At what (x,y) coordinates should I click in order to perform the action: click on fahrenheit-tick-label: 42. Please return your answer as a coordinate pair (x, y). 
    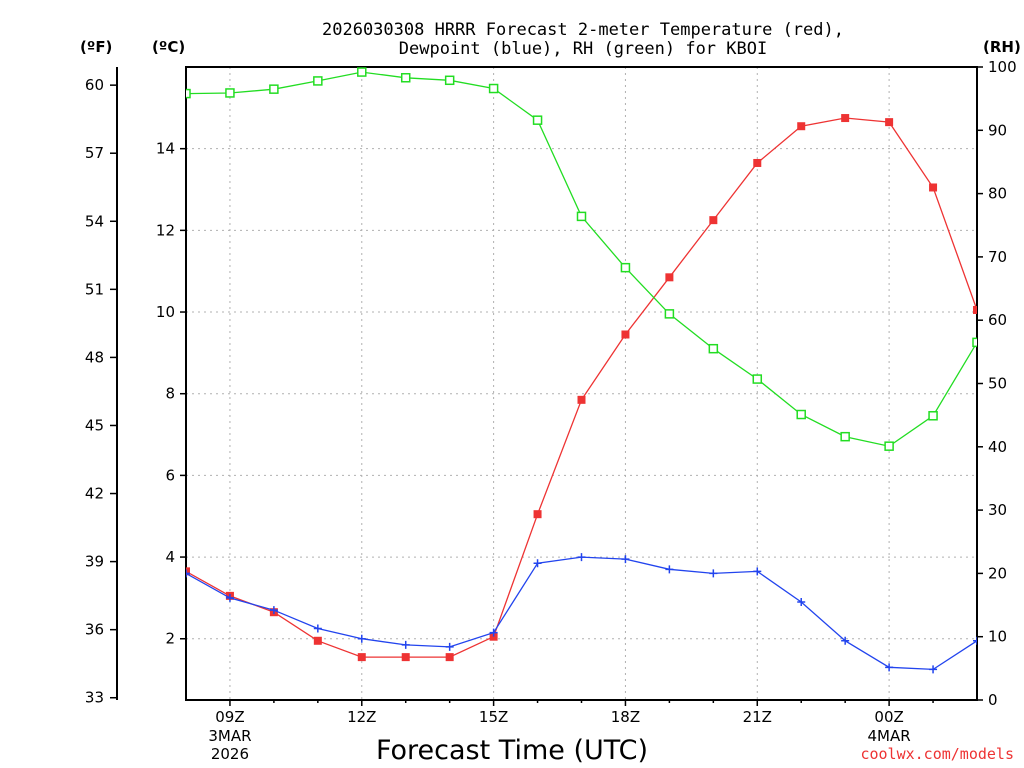
    Looking at the image, I should click on (94, 494).